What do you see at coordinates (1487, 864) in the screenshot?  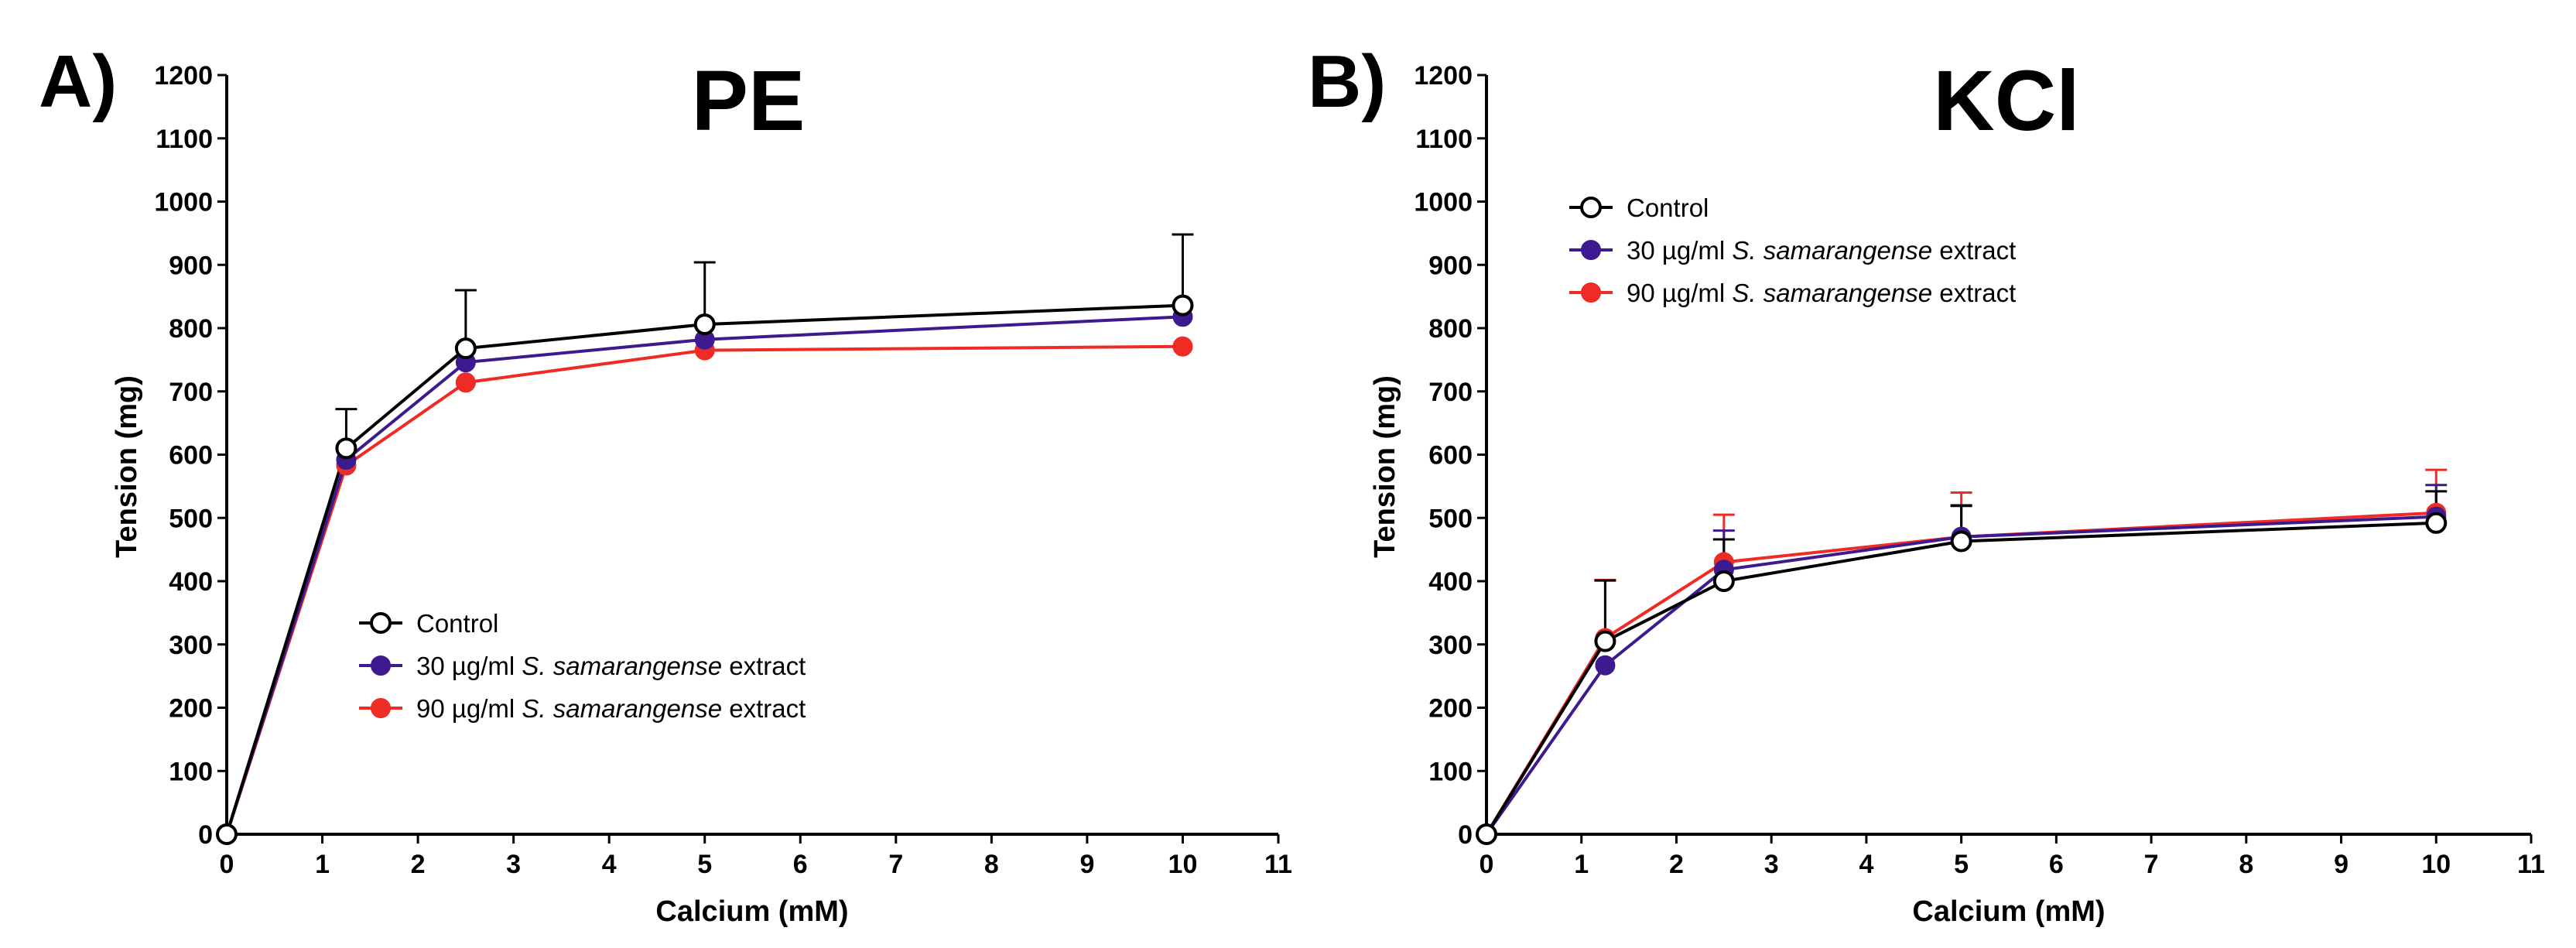 I see `panel-b-x-tick-label: 0` at bounding box center [1487, 864].